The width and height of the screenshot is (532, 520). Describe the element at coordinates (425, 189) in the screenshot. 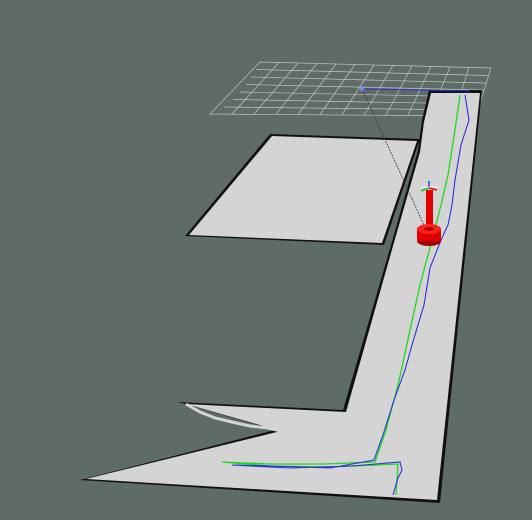

I see `robot-axis-y-icon` at that location.